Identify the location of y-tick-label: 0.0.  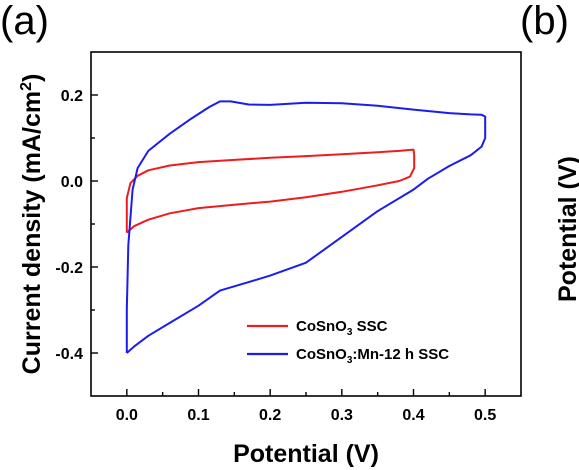
(72, 182).